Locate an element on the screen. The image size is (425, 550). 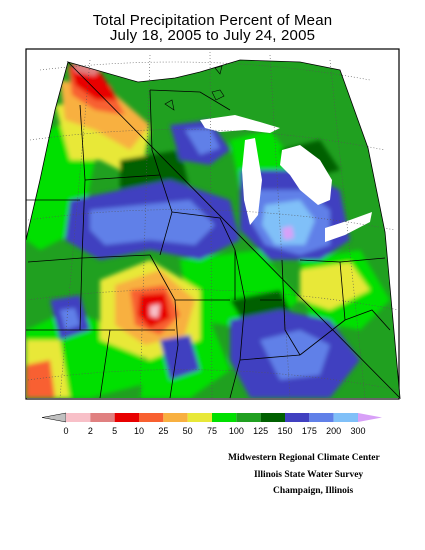
legend-tick-label: 175 is located at coordinates (309, 431).